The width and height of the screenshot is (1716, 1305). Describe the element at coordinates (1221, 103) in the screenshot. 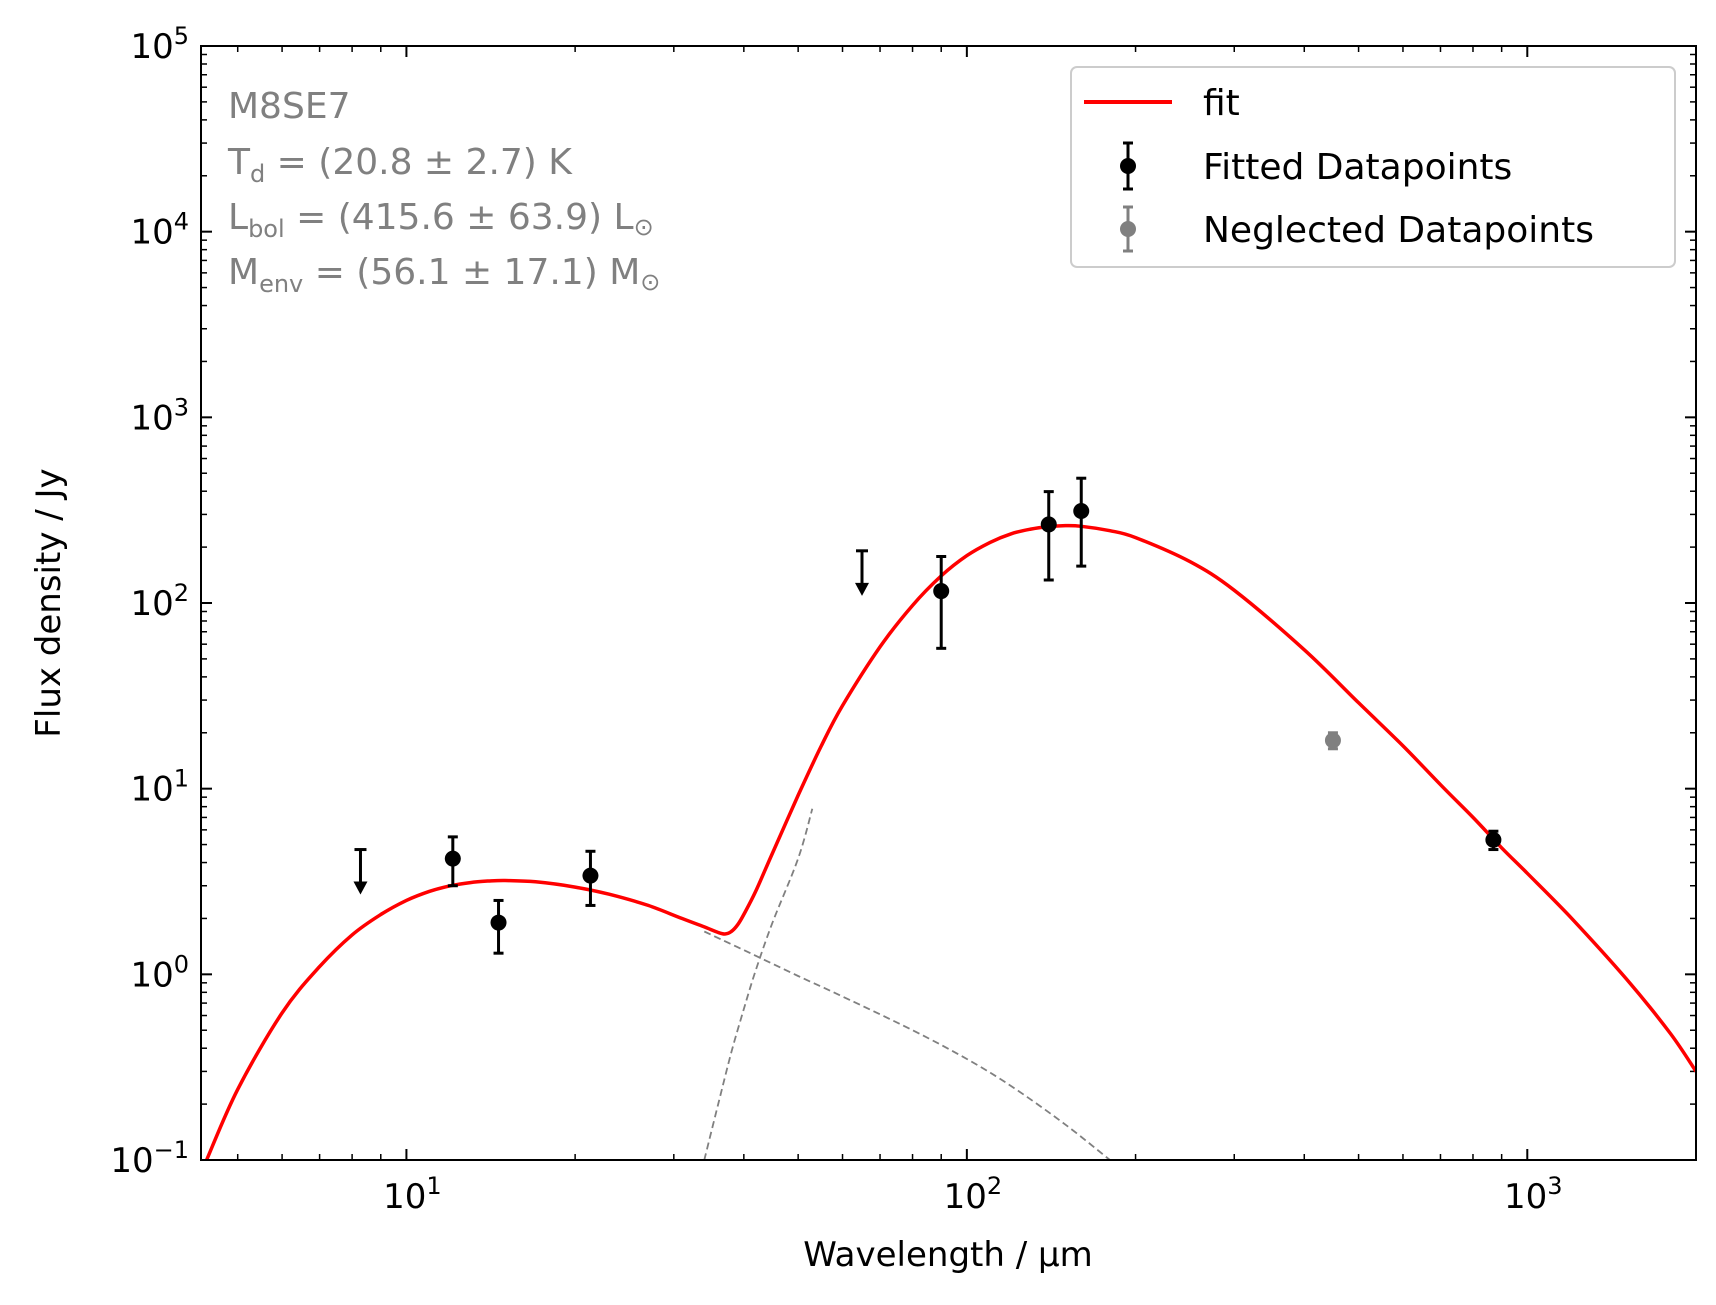

I see `legend-fit-label: fit` at that location.